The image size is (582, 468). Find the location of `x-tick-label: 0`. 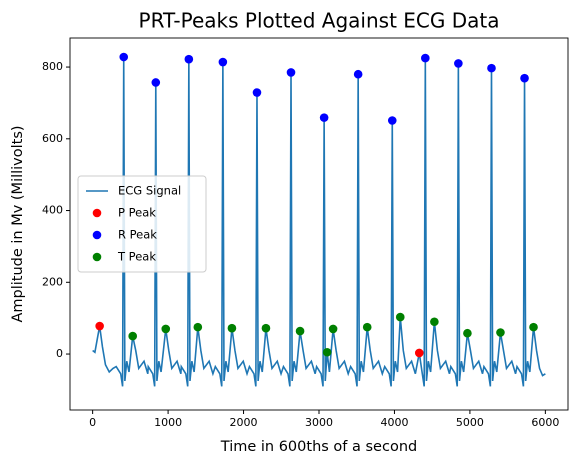

x-tick-label: 0 is located at coordinates (92, 422).